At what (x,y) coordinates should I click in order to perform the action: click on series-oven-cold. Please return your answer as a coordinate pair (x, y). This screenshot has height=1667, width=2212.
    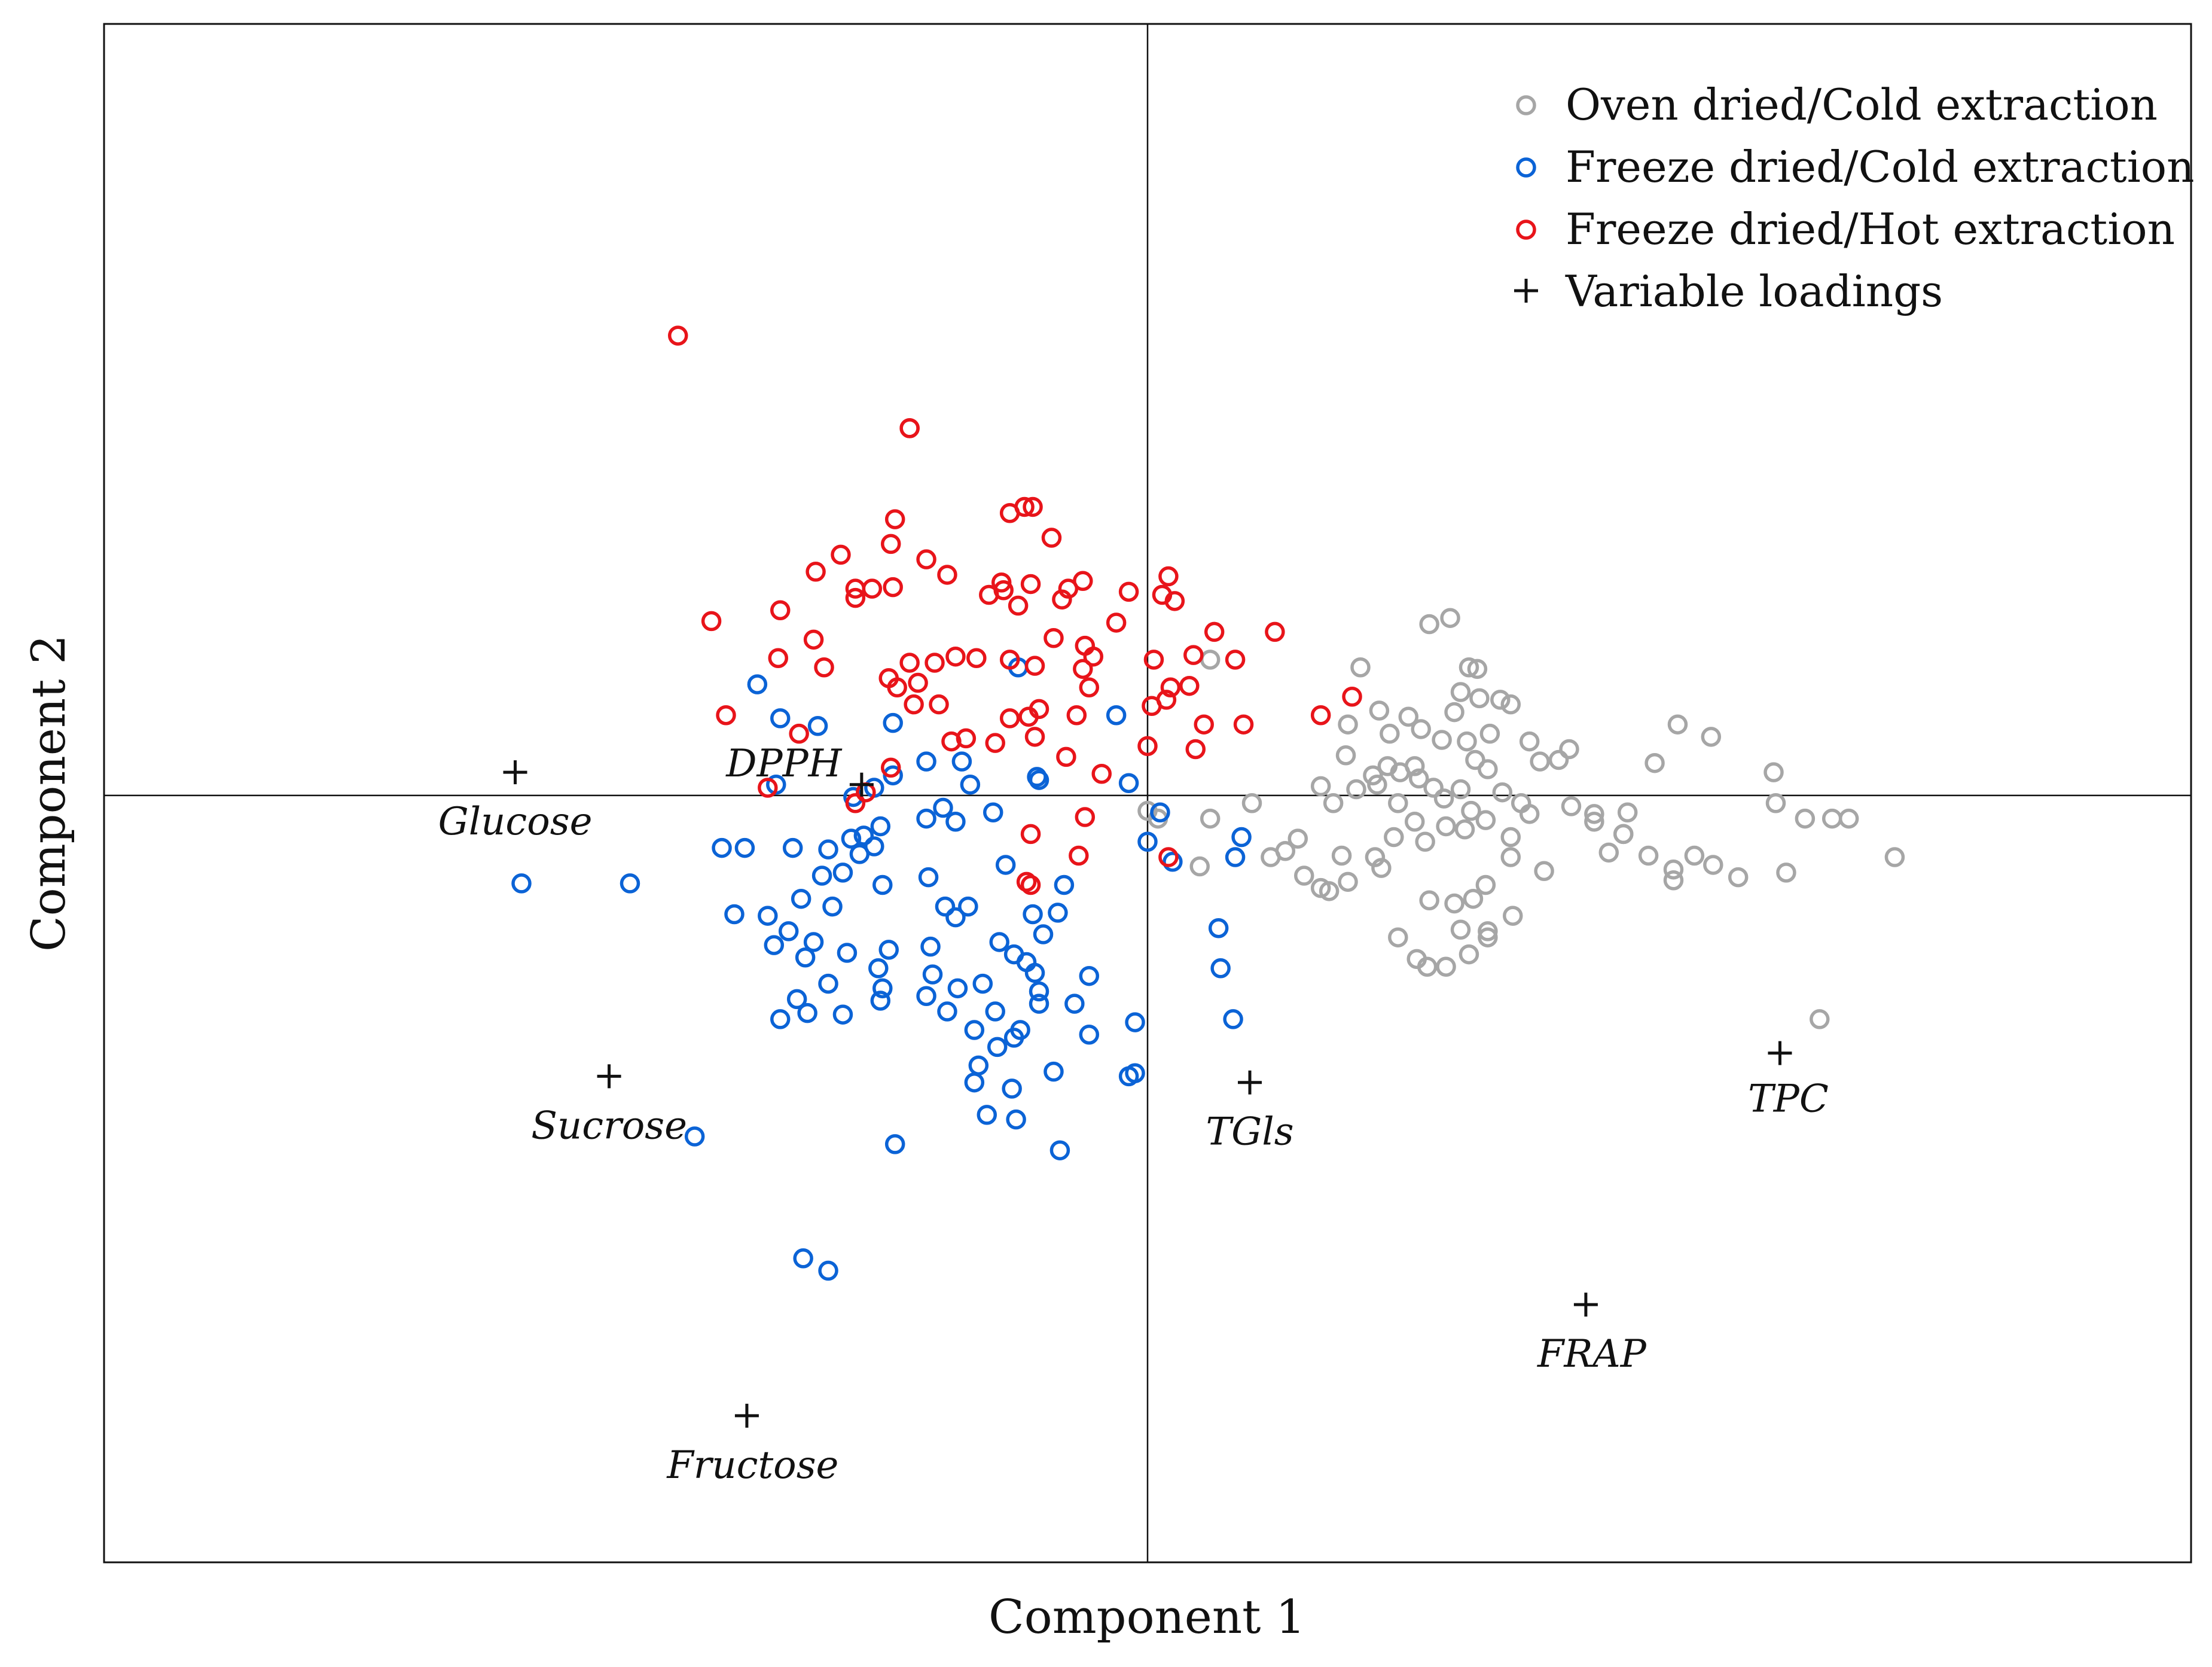
    Looking at the image, I should click on (1521, 818).